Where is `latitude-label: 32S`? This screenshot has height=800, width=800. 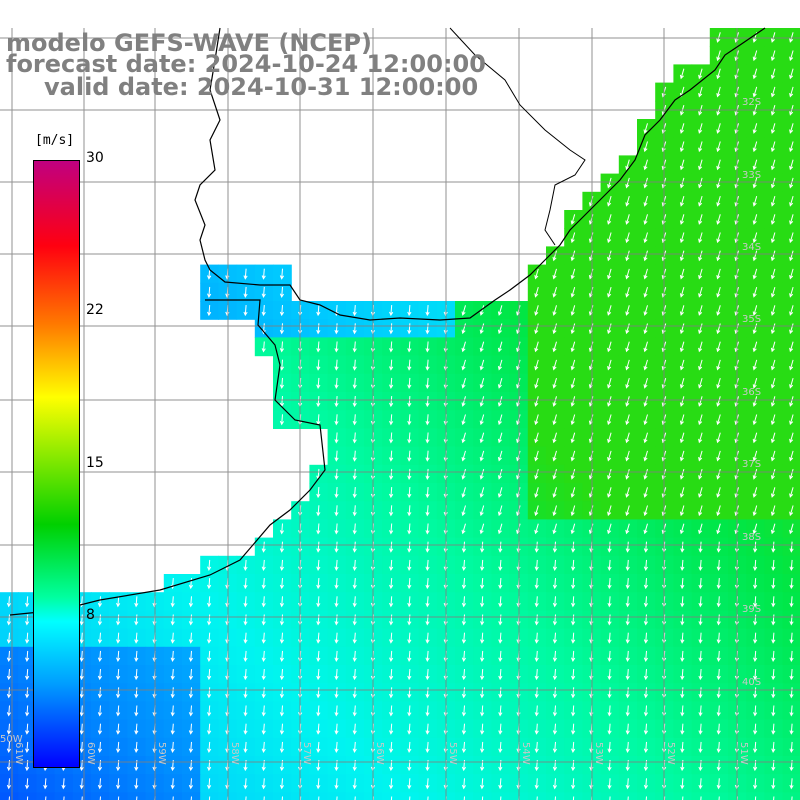
latitude-label: 32S is located at coordinates (751, 102).